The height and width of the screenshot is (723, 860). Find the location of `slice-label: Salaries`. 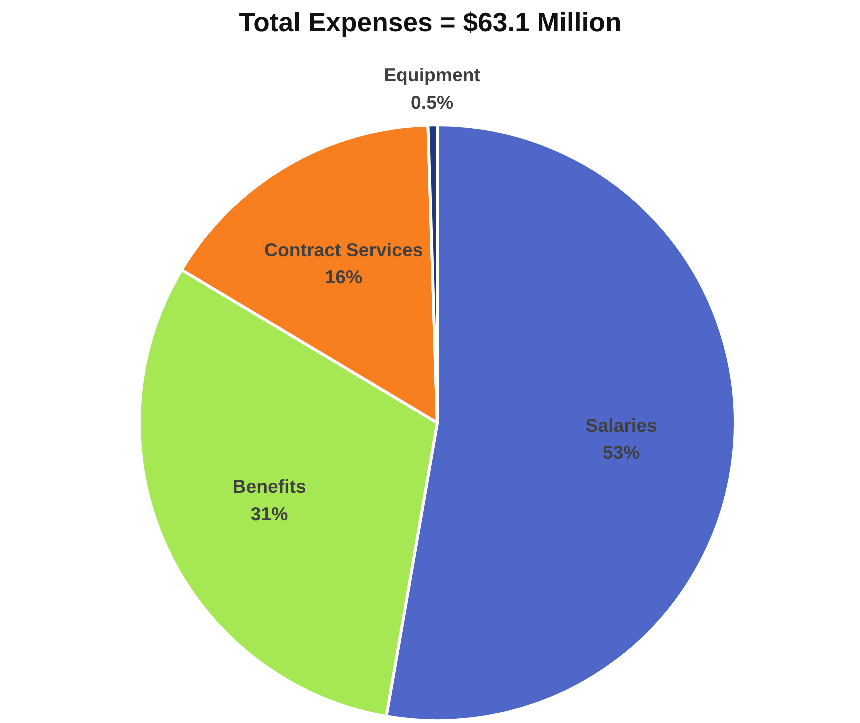

slice-label: Salaries is located at coordinates (622, 425).